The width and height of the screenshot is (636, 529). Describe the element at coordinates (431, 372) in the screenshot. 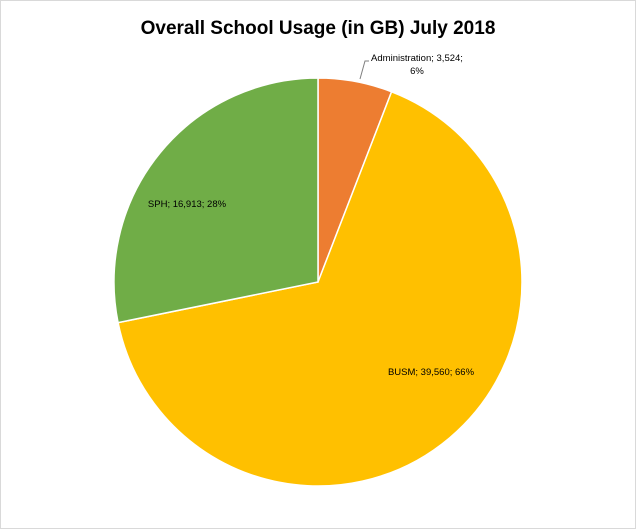

I see `data-label-busm: BUSM; 39,560; 66%` at that location.